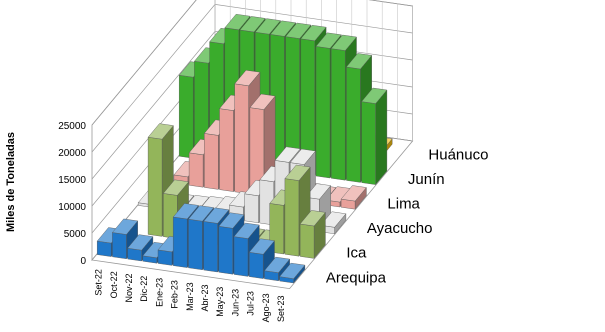 This screenshot has height=332, width=605. I want to click on series-label: Arequipa, so click(356, 277).